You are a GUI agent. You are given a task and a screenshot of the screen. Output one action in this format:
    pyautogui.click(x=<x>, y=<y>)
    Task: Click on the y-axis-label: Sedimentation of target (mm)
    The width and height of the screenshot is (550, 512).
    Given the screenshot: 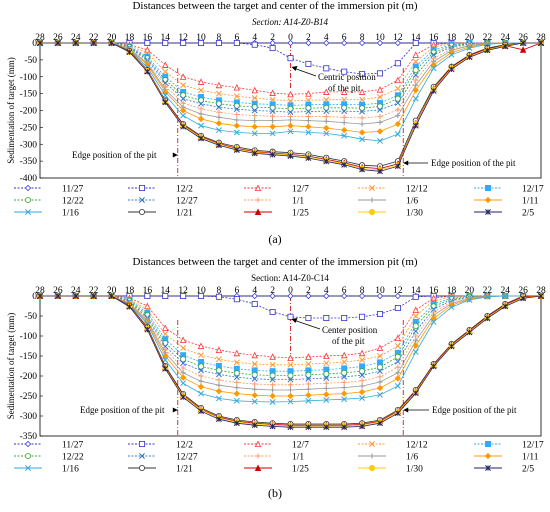 What is the action you would take?
    pyautogui.click(x=11, y=110)
    